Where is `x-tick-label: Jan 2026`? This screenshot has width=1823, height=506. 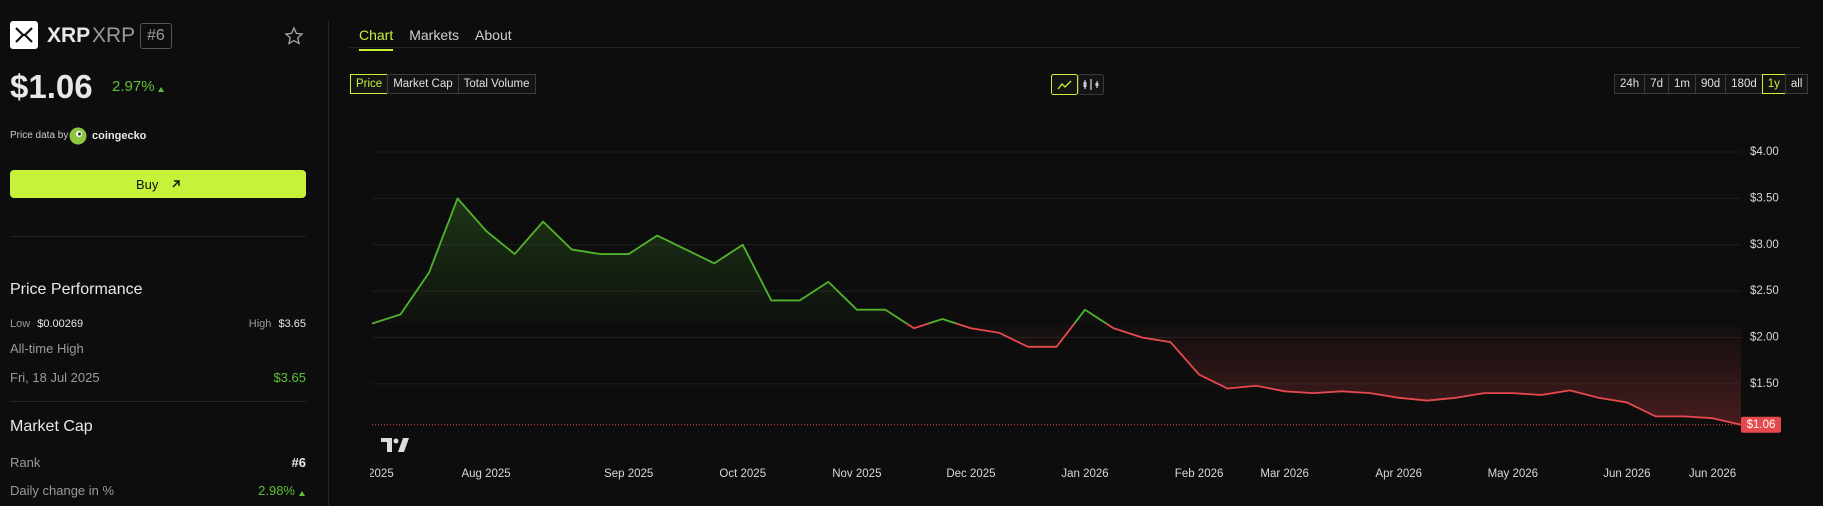 x-tick-label: Jan 2026 is located at coordinates (1084, 474).